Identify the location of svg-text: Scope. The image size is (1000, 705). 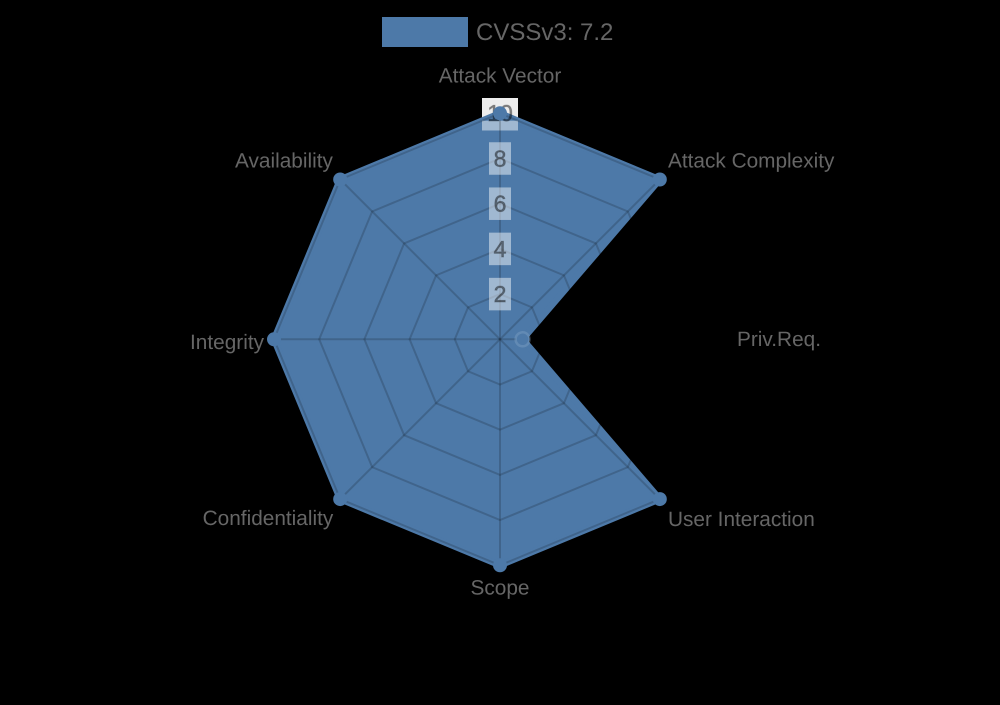
(500, 588).